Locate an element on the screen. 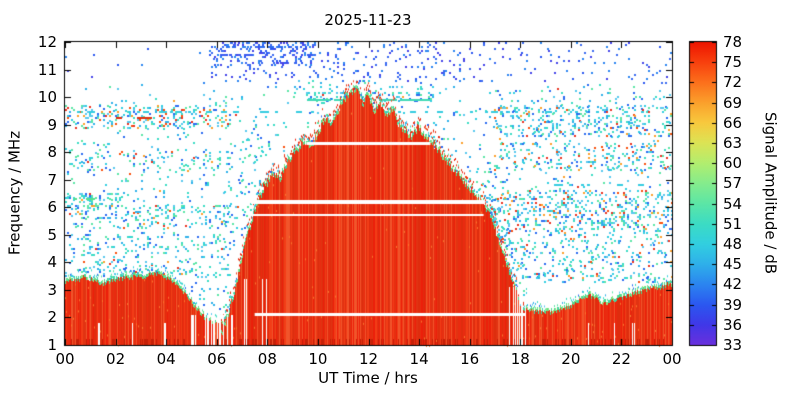 The image size is (800, 400). colorbar-tick-label: 42 is located at coordinates (733, 284).